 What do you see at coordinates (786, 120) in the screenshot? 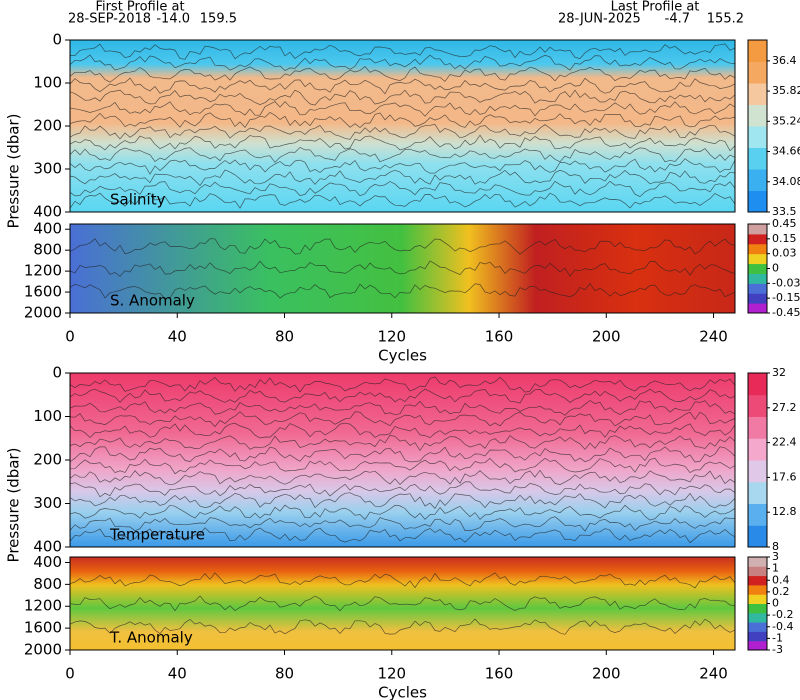
I see `colorbar-tick-label: 35.24` at bounding box center [786, 120].